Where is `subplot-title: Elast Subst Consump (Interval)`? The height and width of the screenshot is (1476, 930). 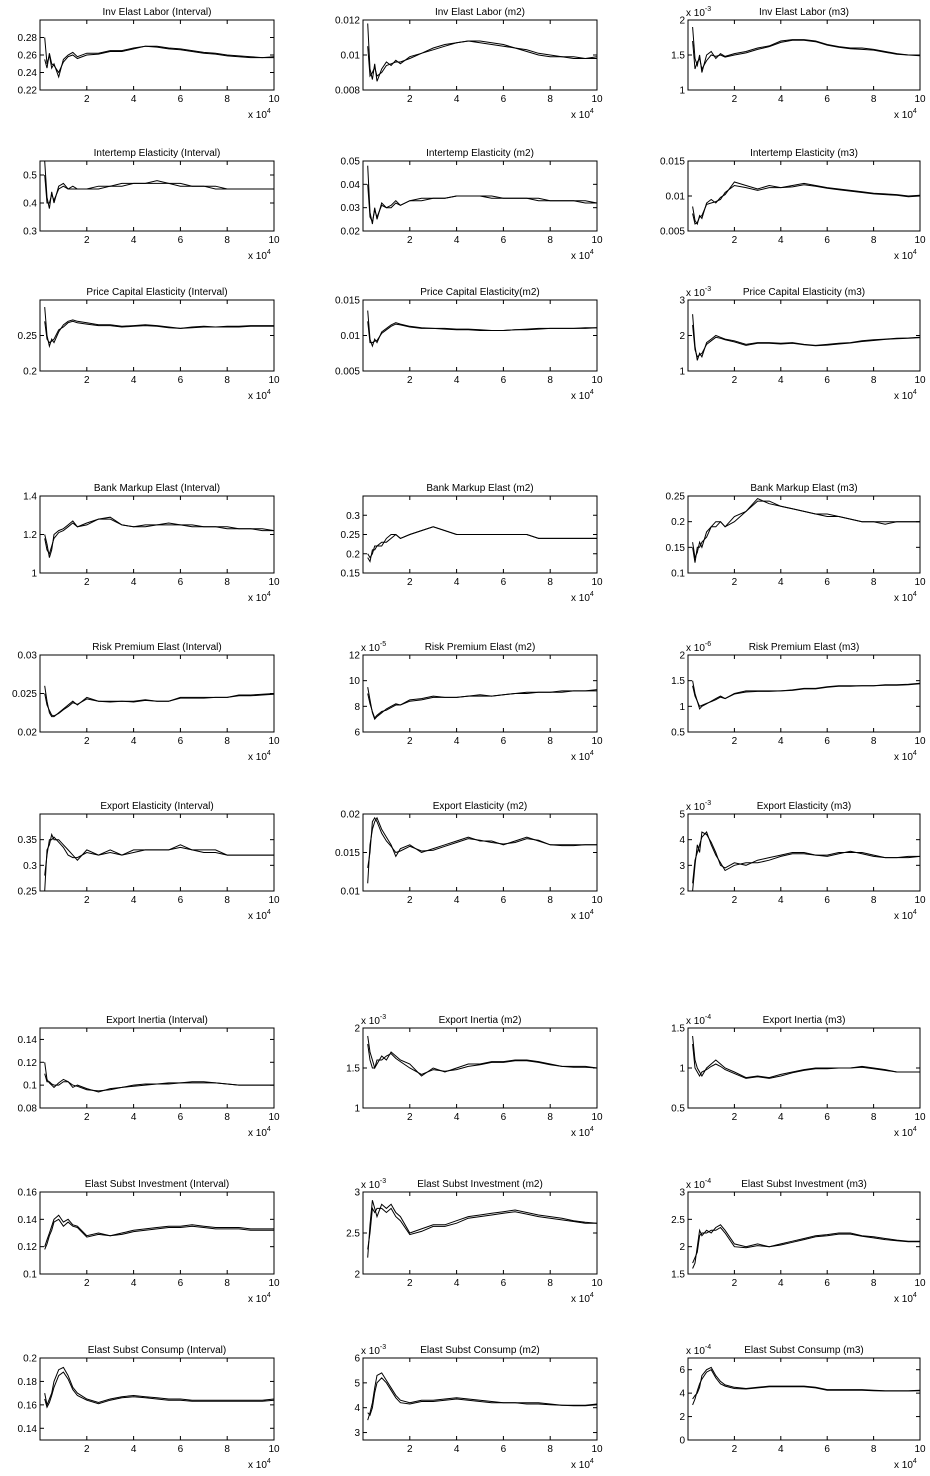 subplot-title: Elast Subst Consump (Interval) is located at coordinates (157, 1350).